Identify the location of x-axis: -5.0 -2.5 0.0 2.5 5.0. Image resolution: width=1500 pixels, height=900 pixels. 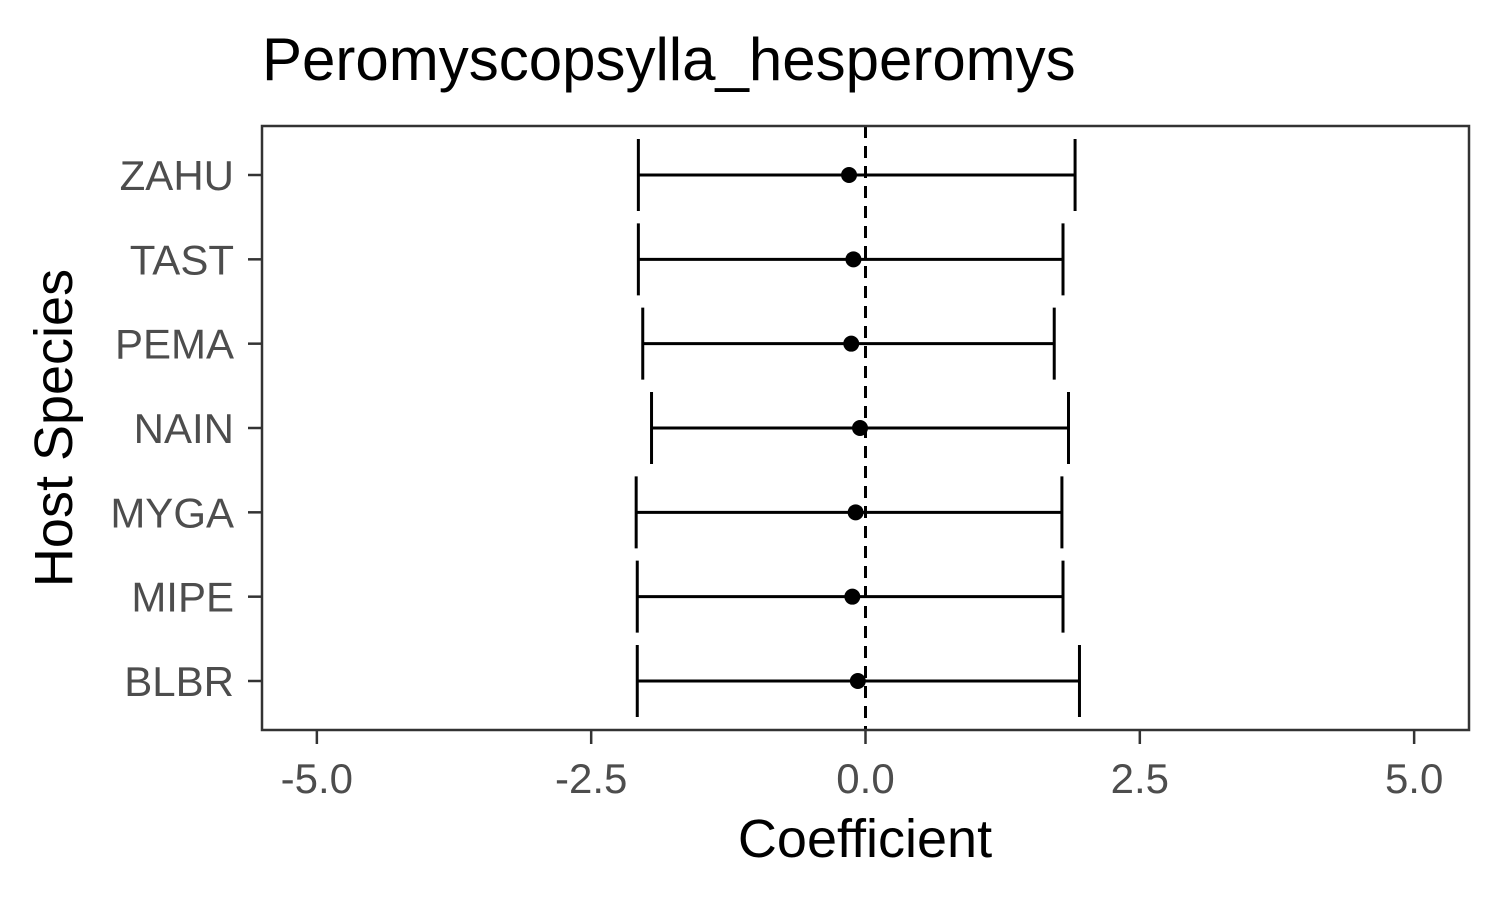
(862, 766).